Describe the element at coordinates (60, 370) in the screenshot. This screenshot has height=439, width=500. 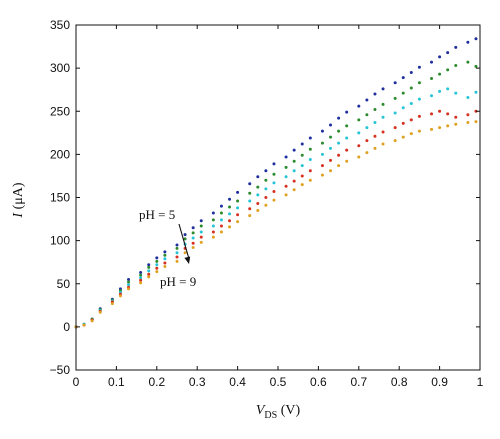
I see `y-tick-label: −50` at that location.